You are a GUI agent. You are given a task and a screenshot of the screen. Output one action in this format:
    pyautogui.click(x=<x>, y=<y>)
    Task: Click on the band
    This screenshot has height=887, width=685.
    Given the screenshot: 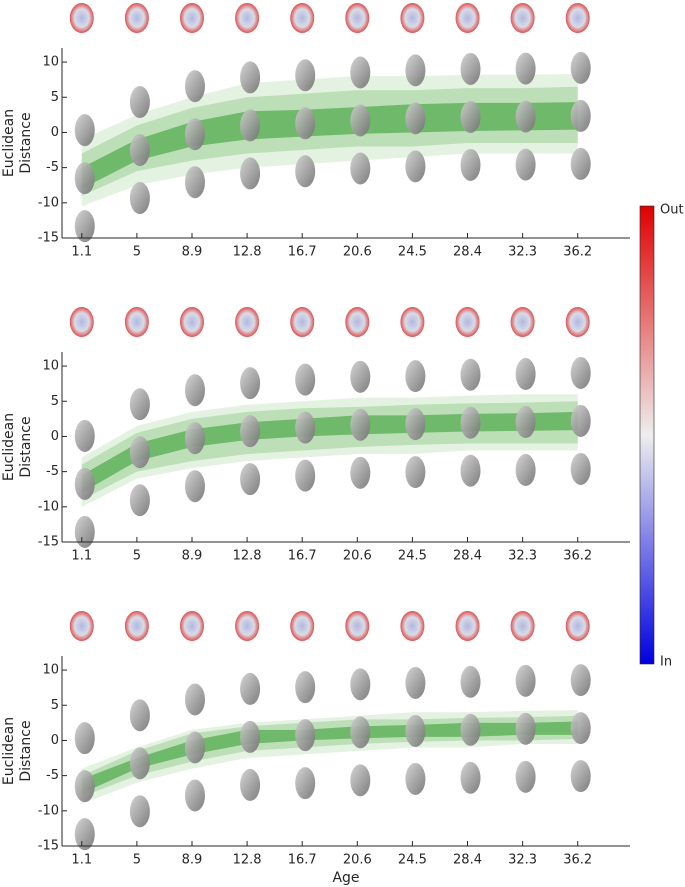 What is the action you would take?
    pyautogui.click(x=329, y=145)
    